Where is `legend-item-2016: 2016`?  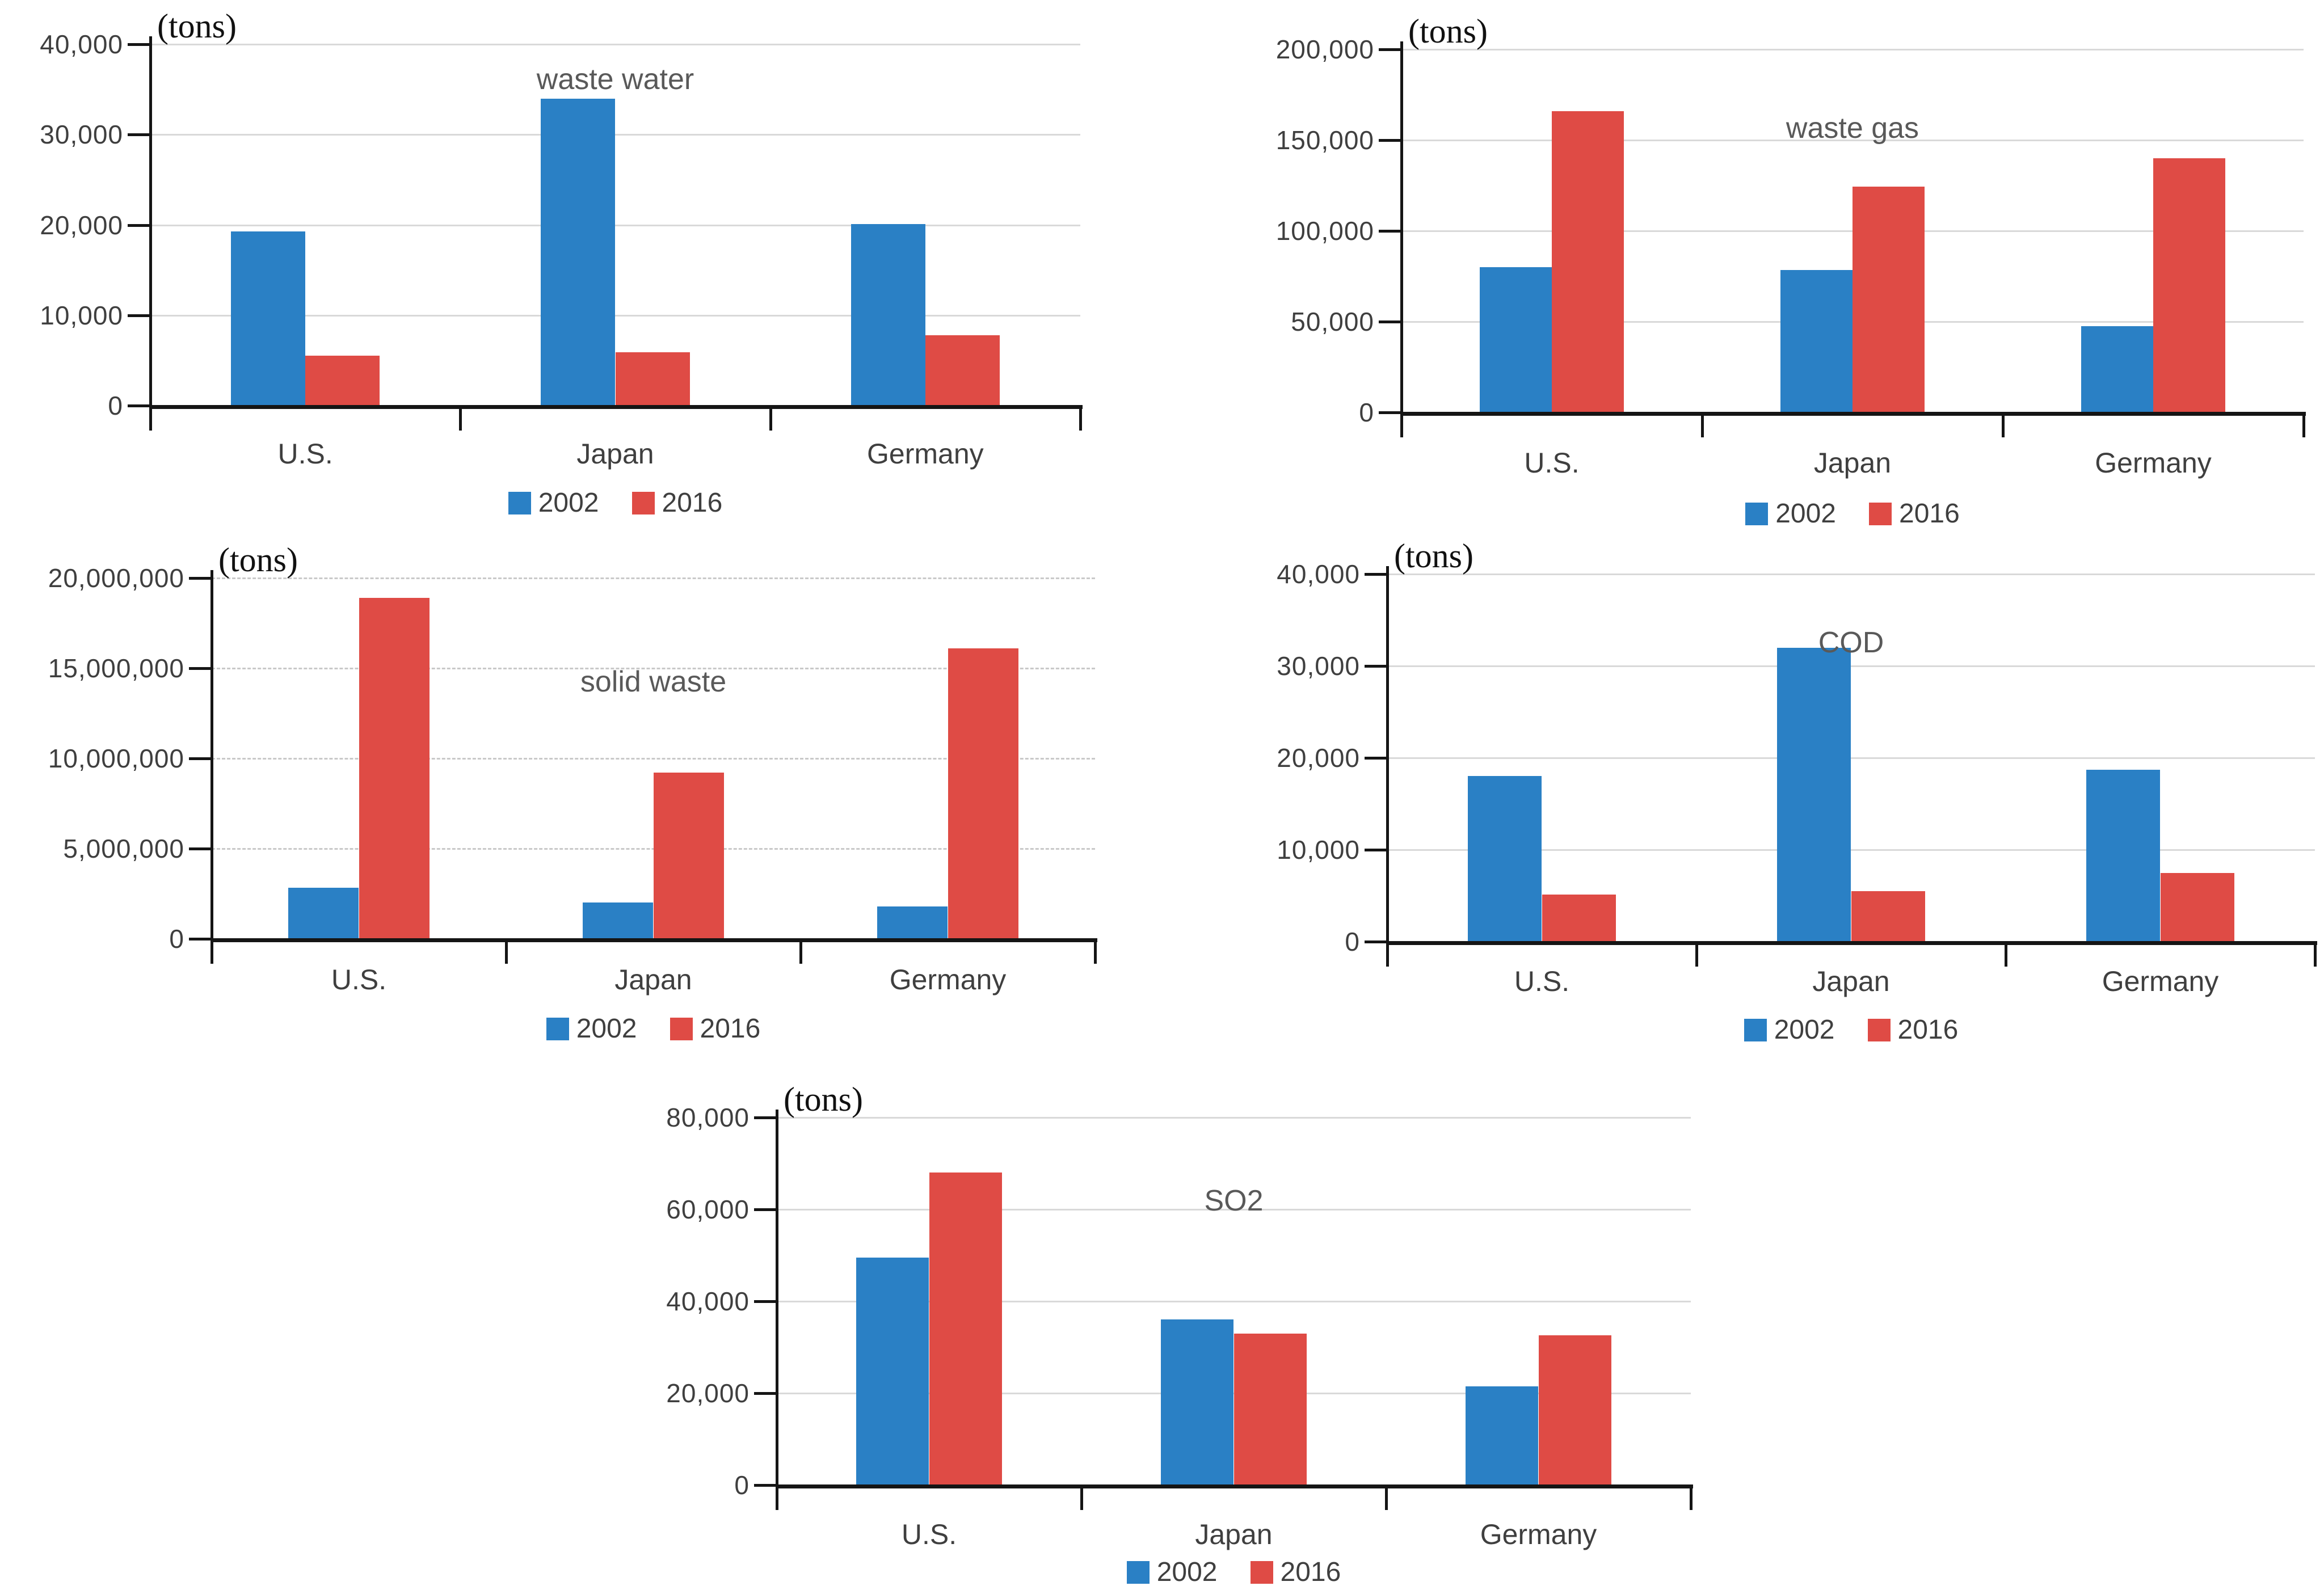 legend-item-2016: 2016 is located at coordinates (1914, 514).